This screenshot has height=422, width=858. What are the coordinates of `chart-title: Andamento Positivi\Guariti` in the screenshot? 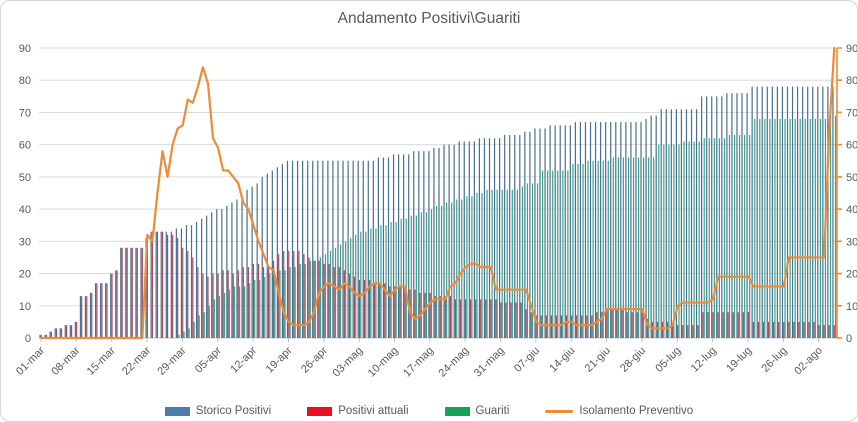 It's located at (429, 18).